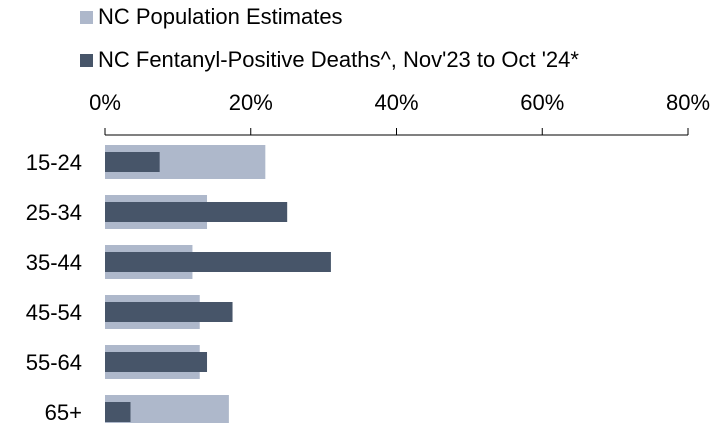 This screenshot has height=423, width=712. Describe the element at coordinates (86, 17) in the screenshot. I see `legend-swatch-population` at that location.